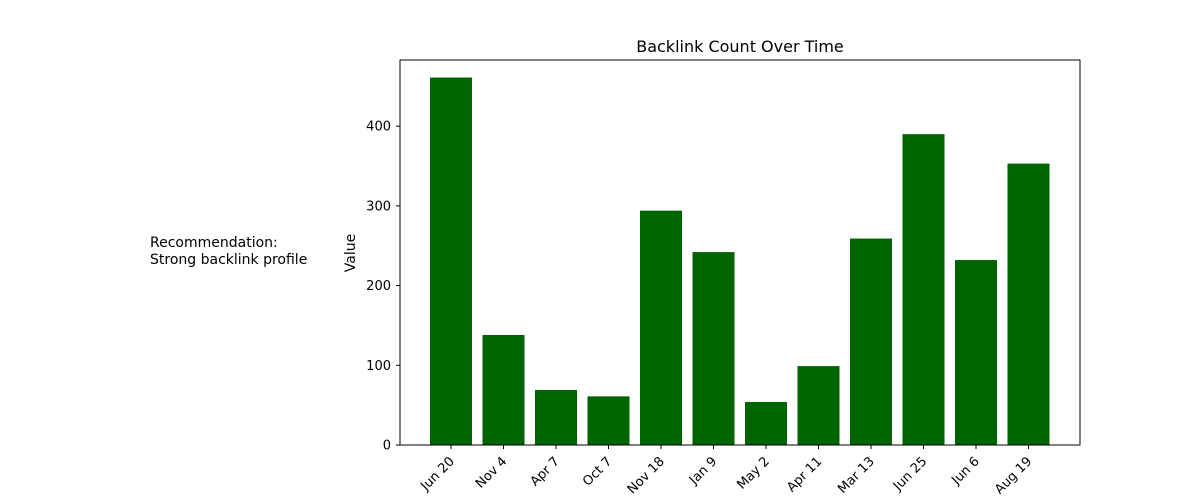  I want to click on x-tick-label: Nov 4, so click(491, 472).